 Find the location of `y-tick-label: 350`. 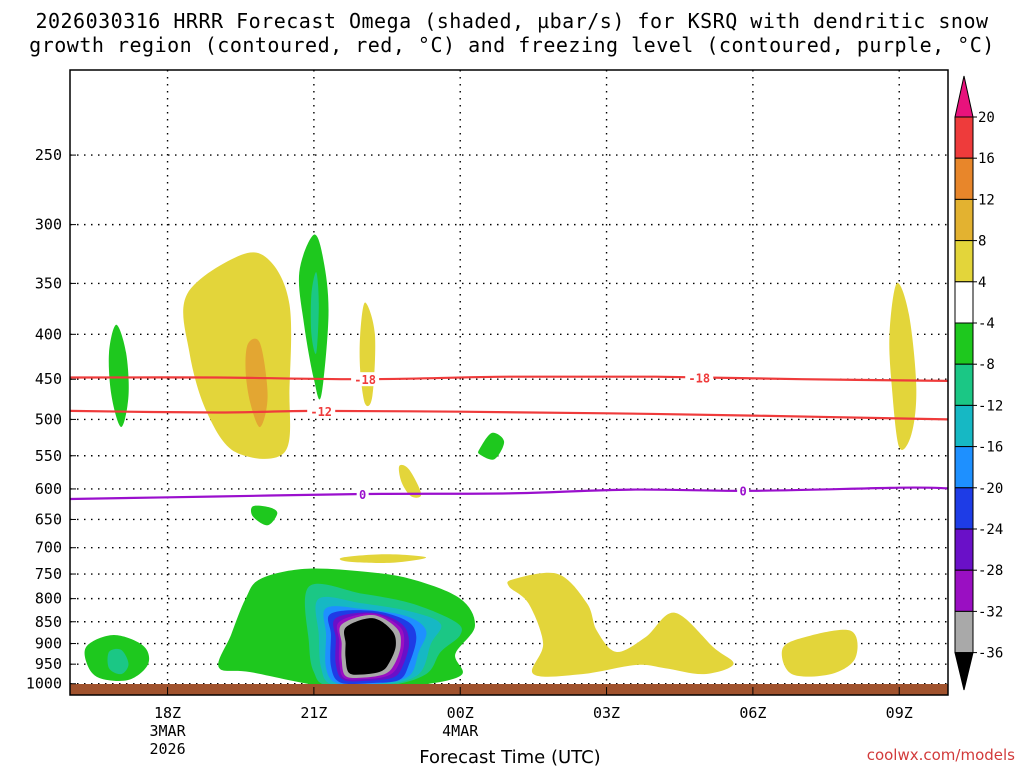

y-tick-label: 350 is located at coordinates (48, 283).